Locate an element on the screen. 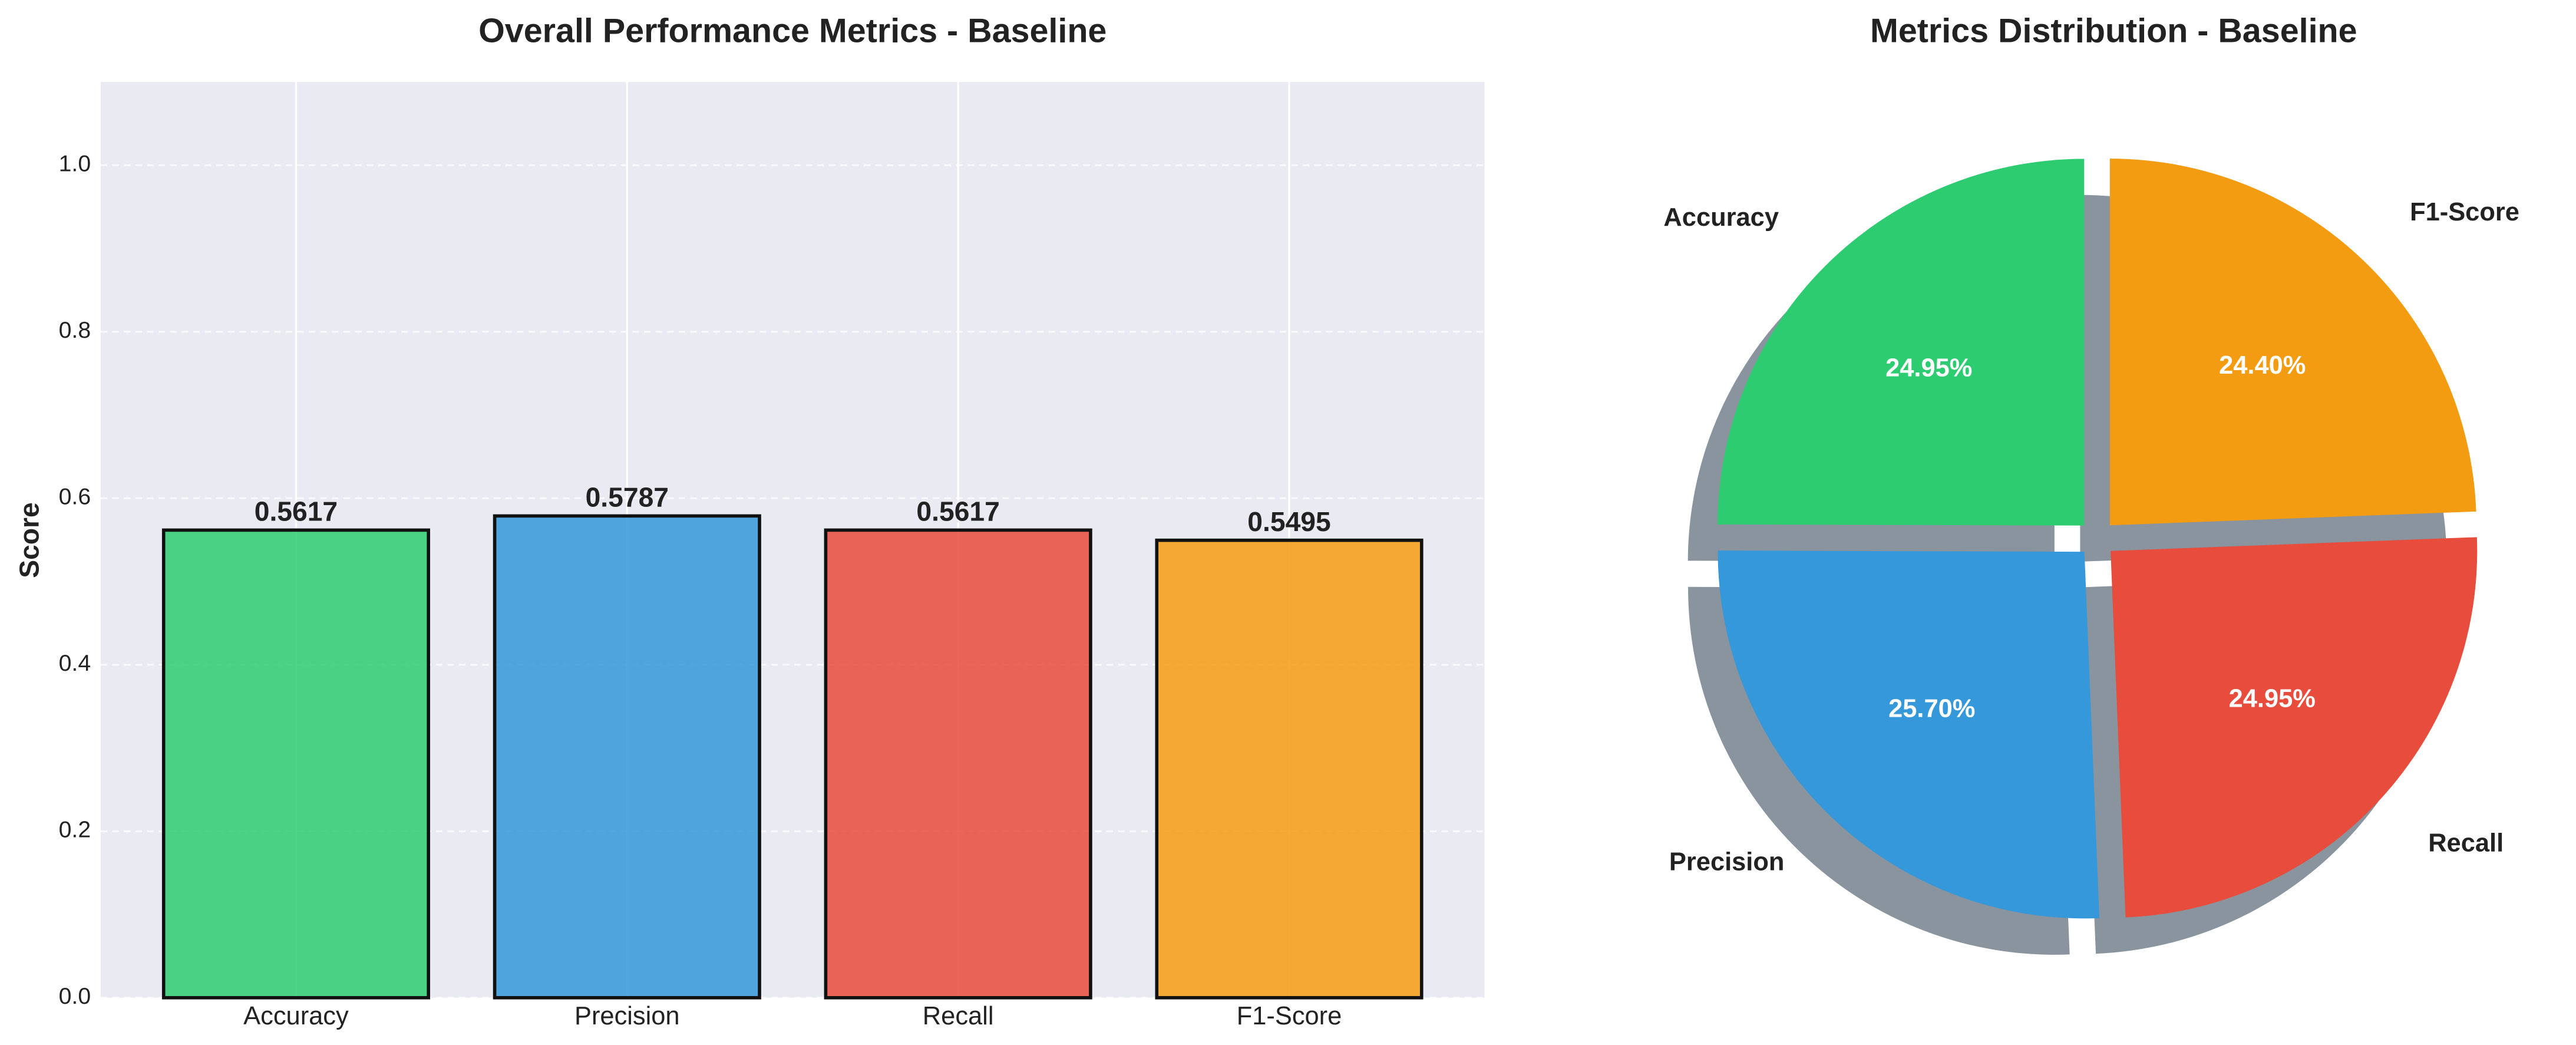  y-tick-label: 1.0 is located at coordinates (75, 164).